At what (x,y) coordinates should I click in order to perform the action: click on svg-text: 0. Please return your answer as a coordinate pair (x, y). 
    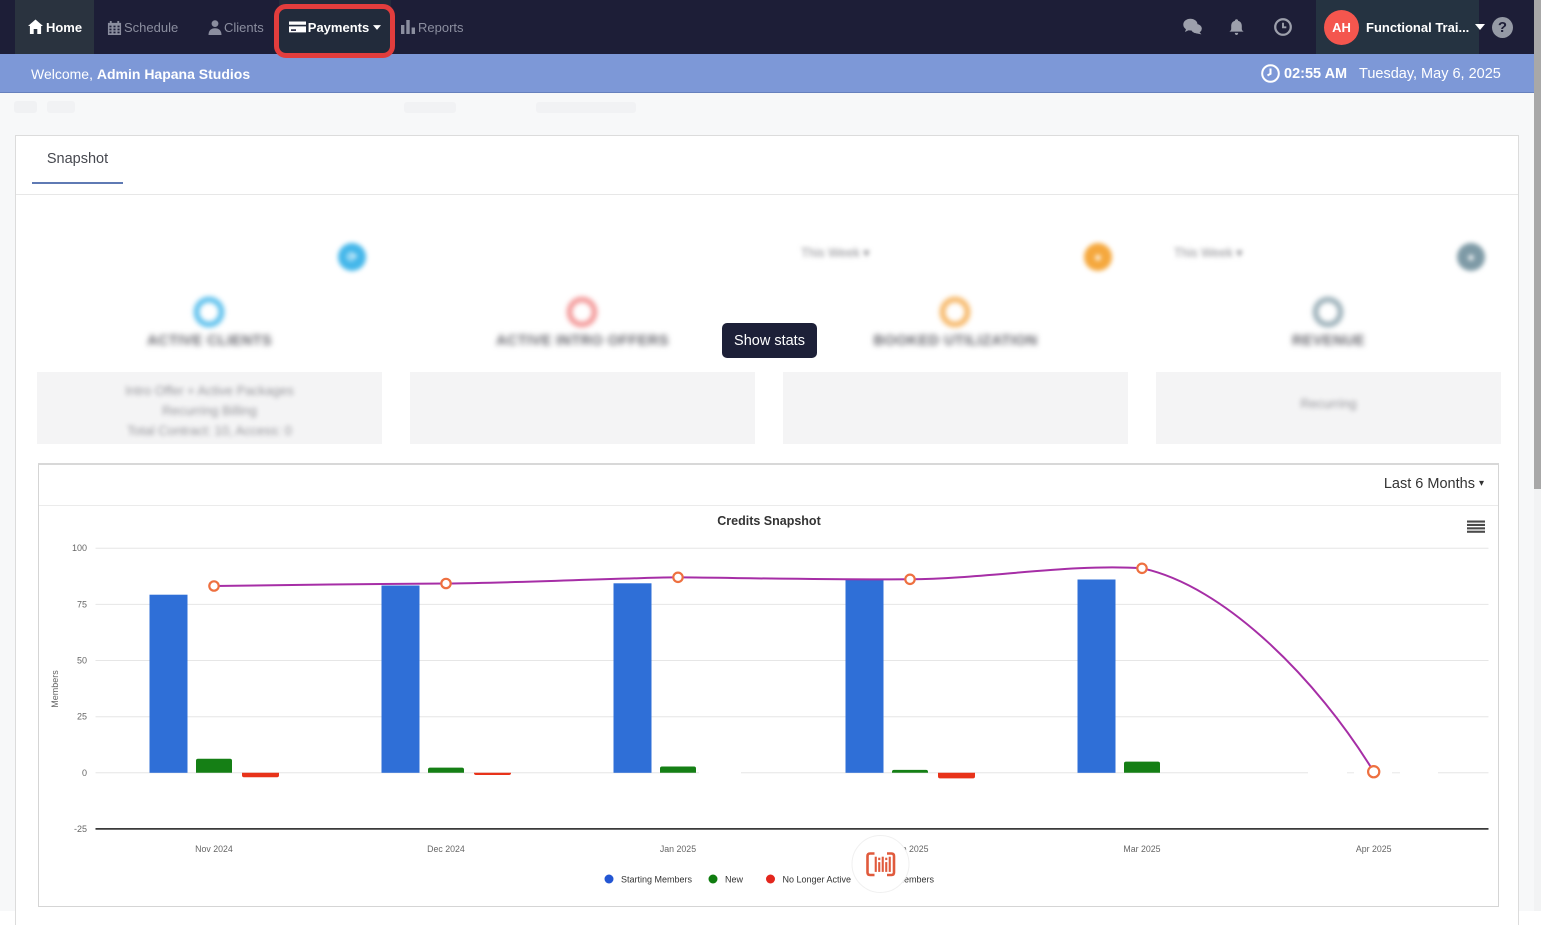
    Looking at the image, I should click on (84, 773).